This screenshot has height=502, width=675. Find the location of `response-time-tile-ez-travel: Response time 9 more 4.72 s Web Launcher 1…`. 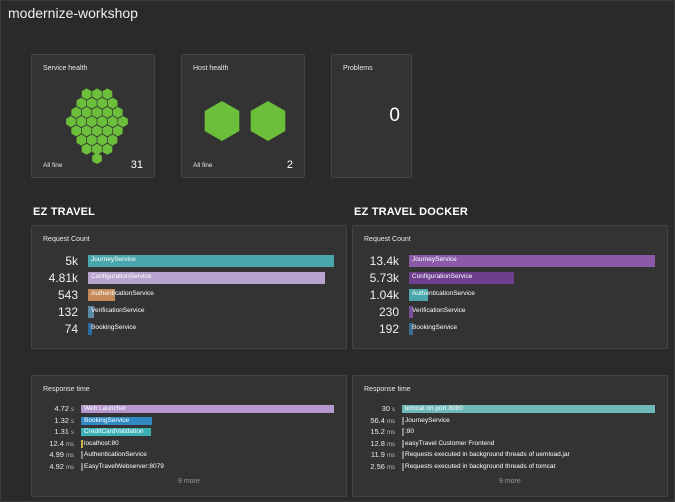

response-time-tile-ez-travel: Response time 9 more 4.72 s Web Launcher 1… is located at coordinates (189, 436).